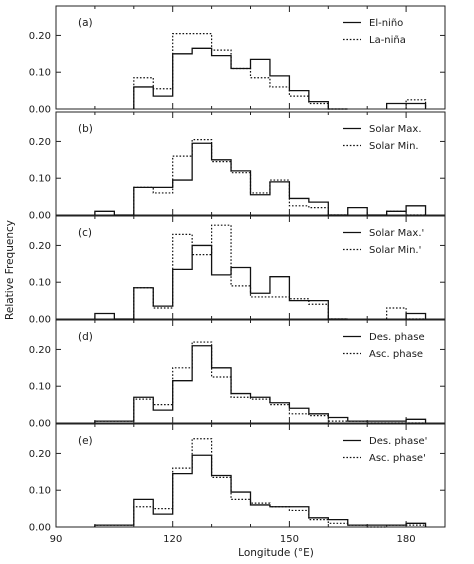 Image resolution: width=474 pixels, height=564 pixels. Describe the element at coordinates (396, 354) in the screenshot. I see `legend-label: Asc. phase` at that location.